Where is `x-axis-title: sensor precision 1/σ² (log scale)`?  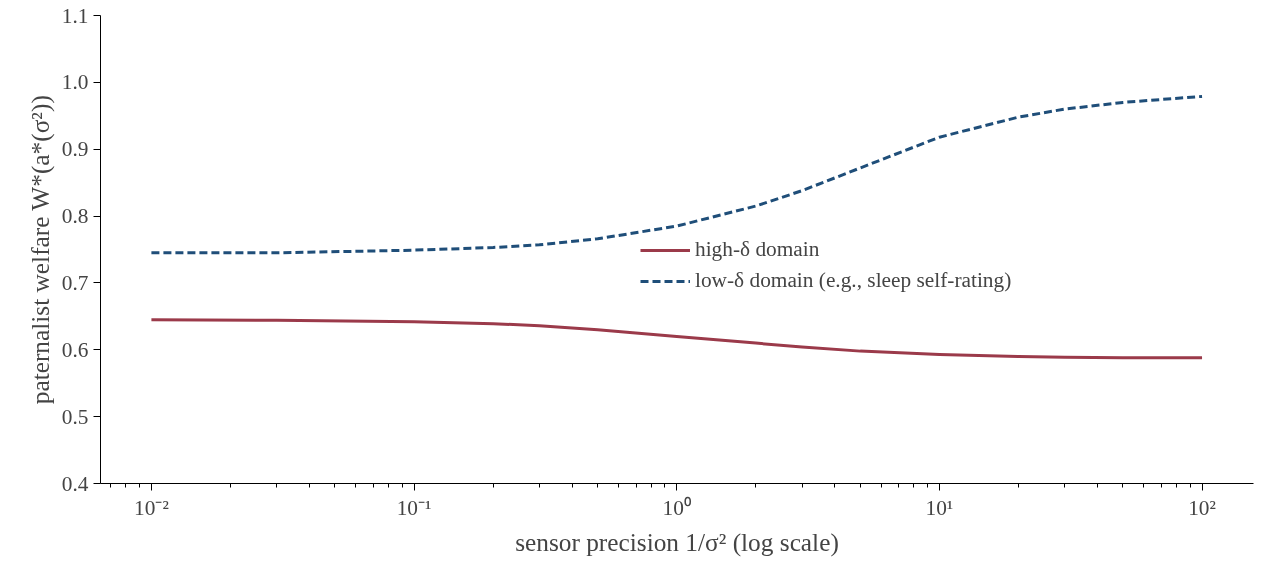 x-axis-title: sensor precision 1/σ² (log scale) is located at coordinates (677, 542).